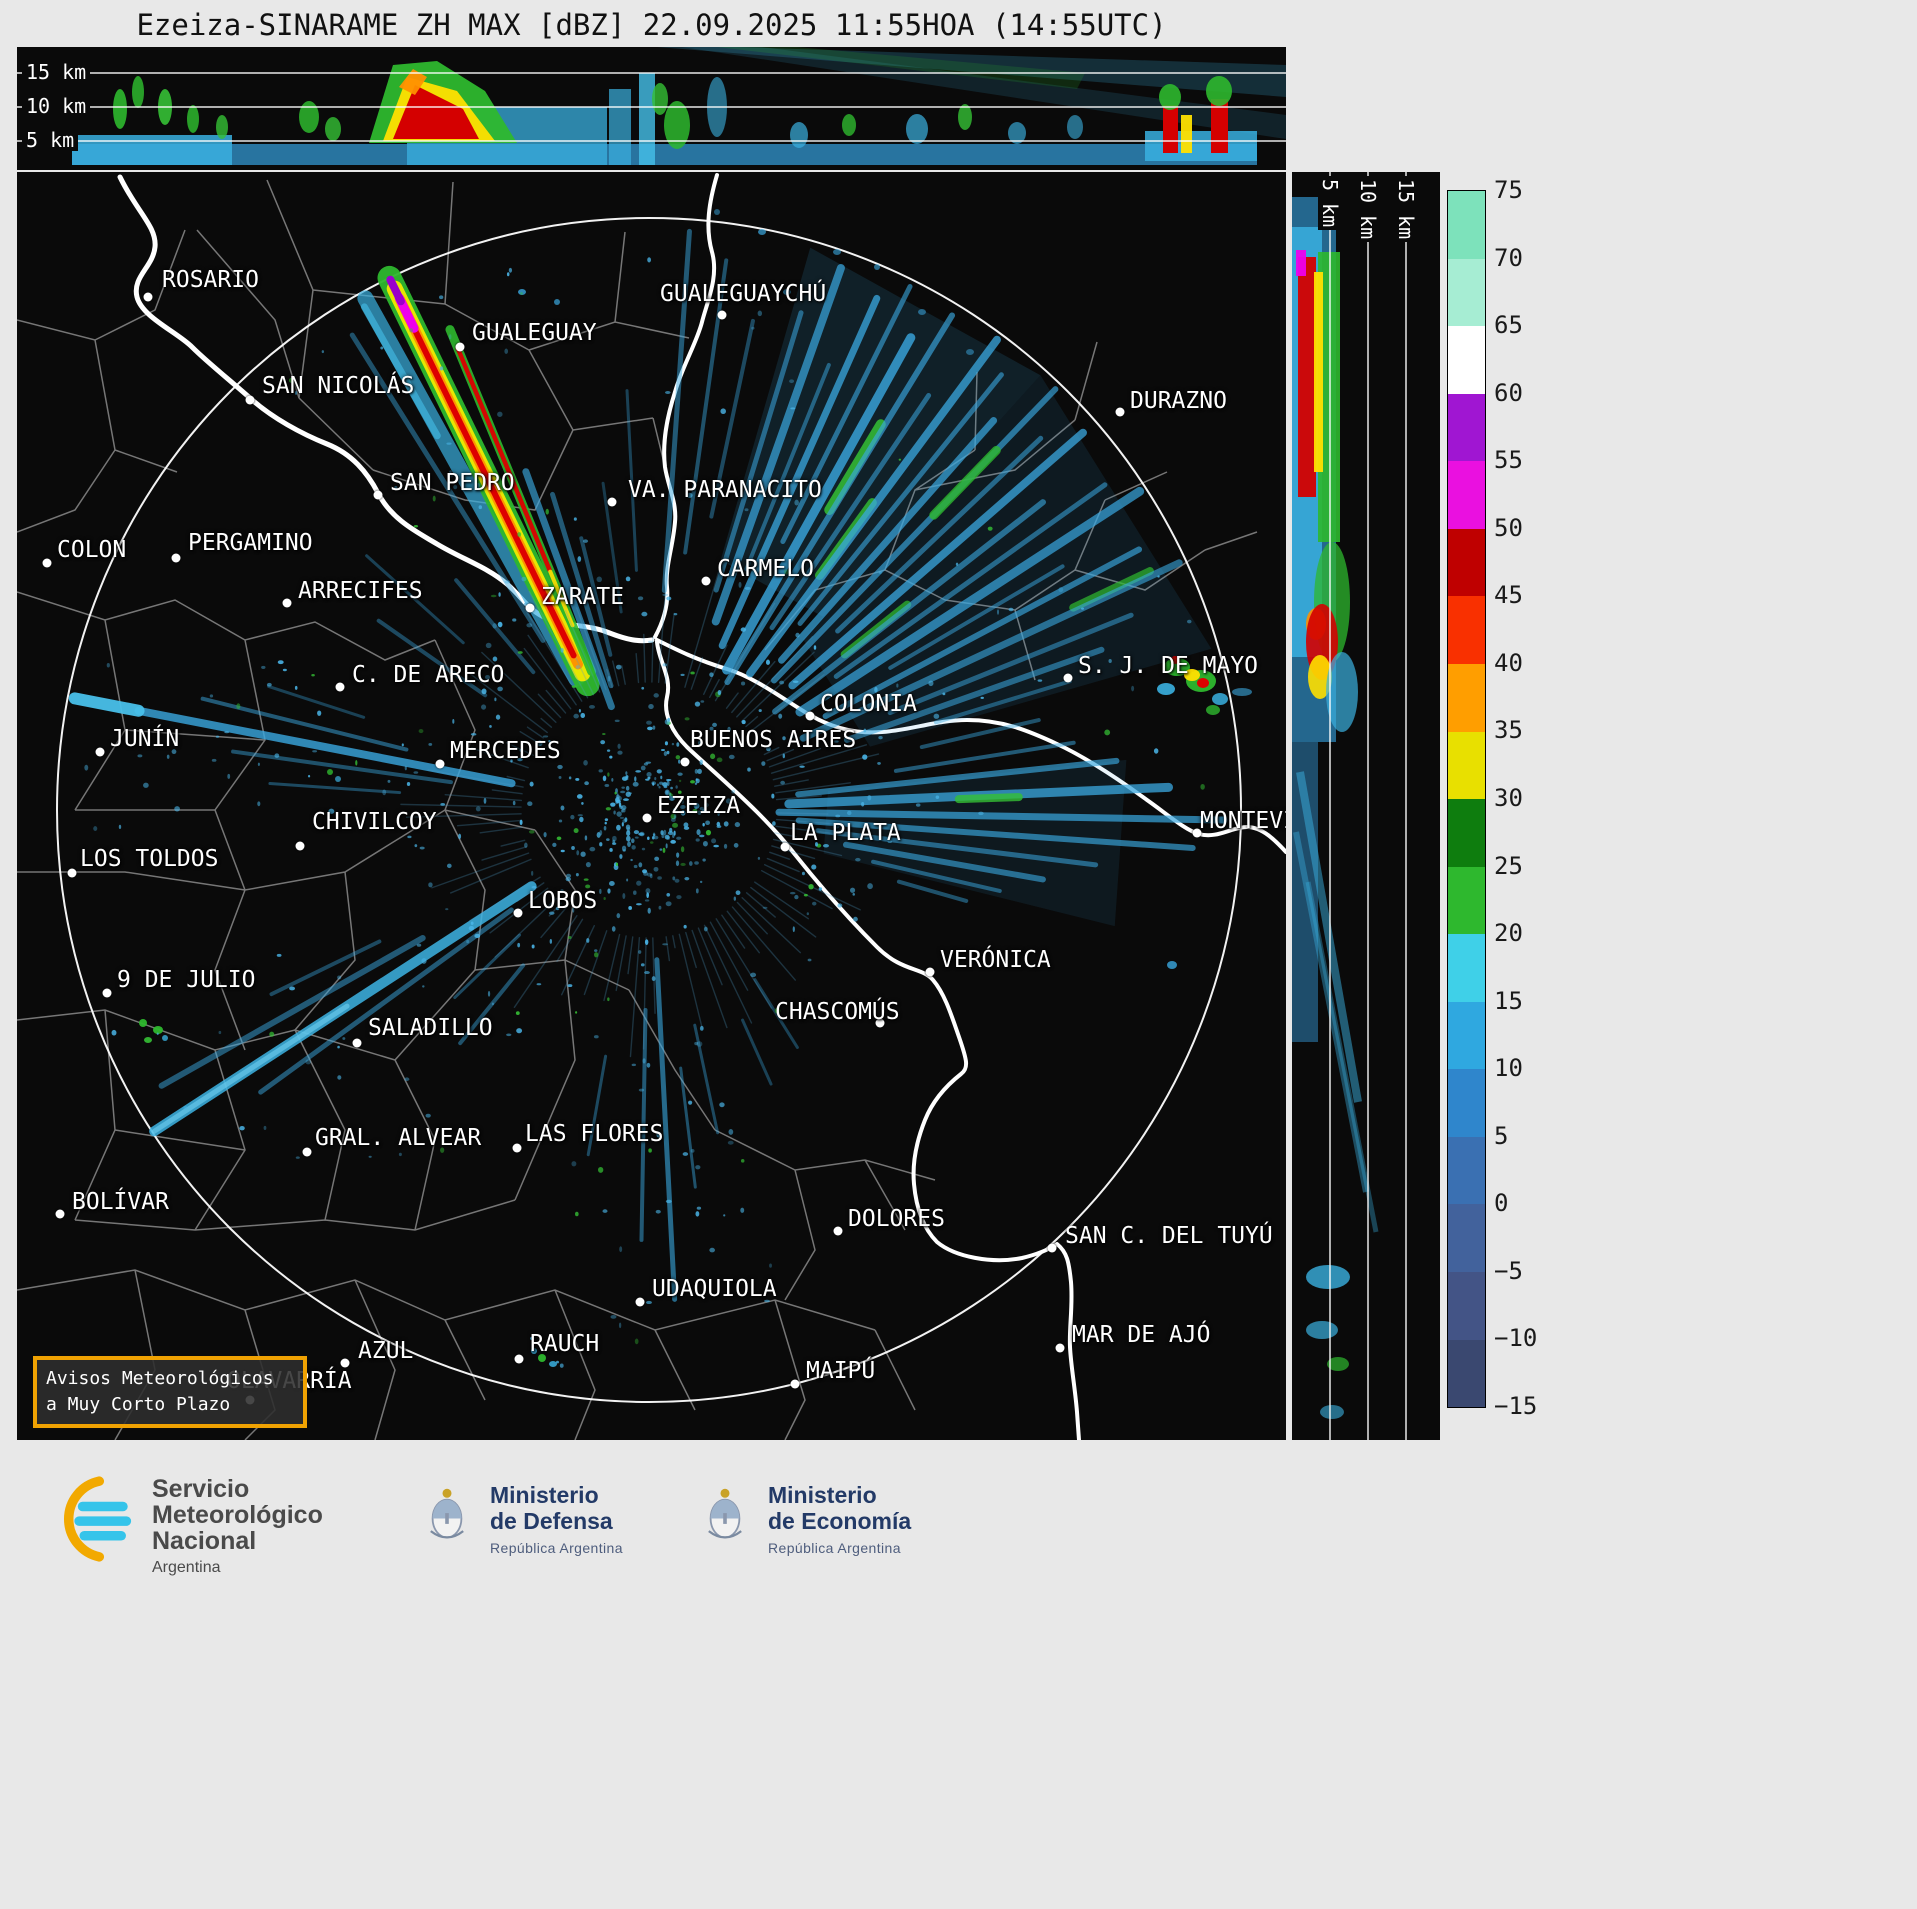  I want to click on colorbar-tick-label: 30, so click(1508, 798).